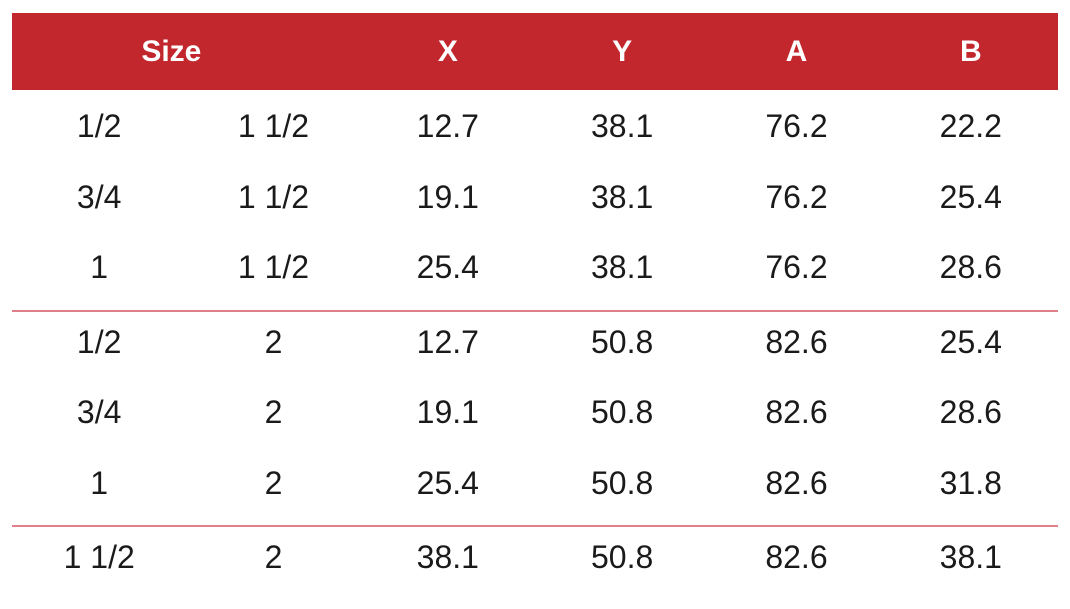 The image size is (1070, 609). Describe the element at coordinates (970, 51) in the screenshot. I see `header-cell: B` at that location.